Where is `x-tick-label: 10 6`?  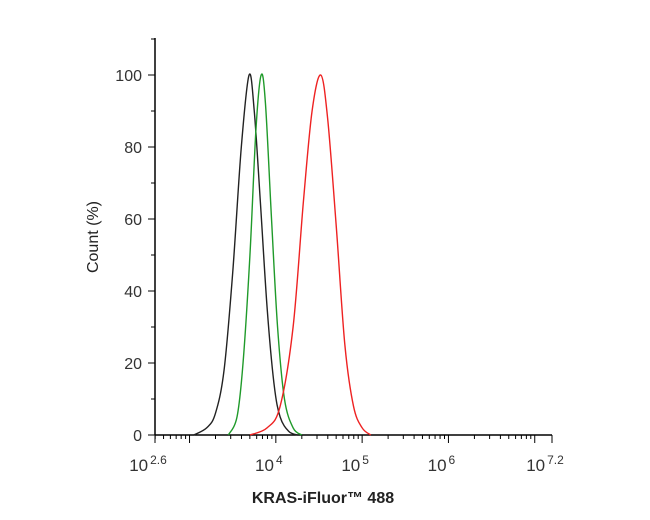
x-tick-label: 10 6 is located at coordinates (442, 464).